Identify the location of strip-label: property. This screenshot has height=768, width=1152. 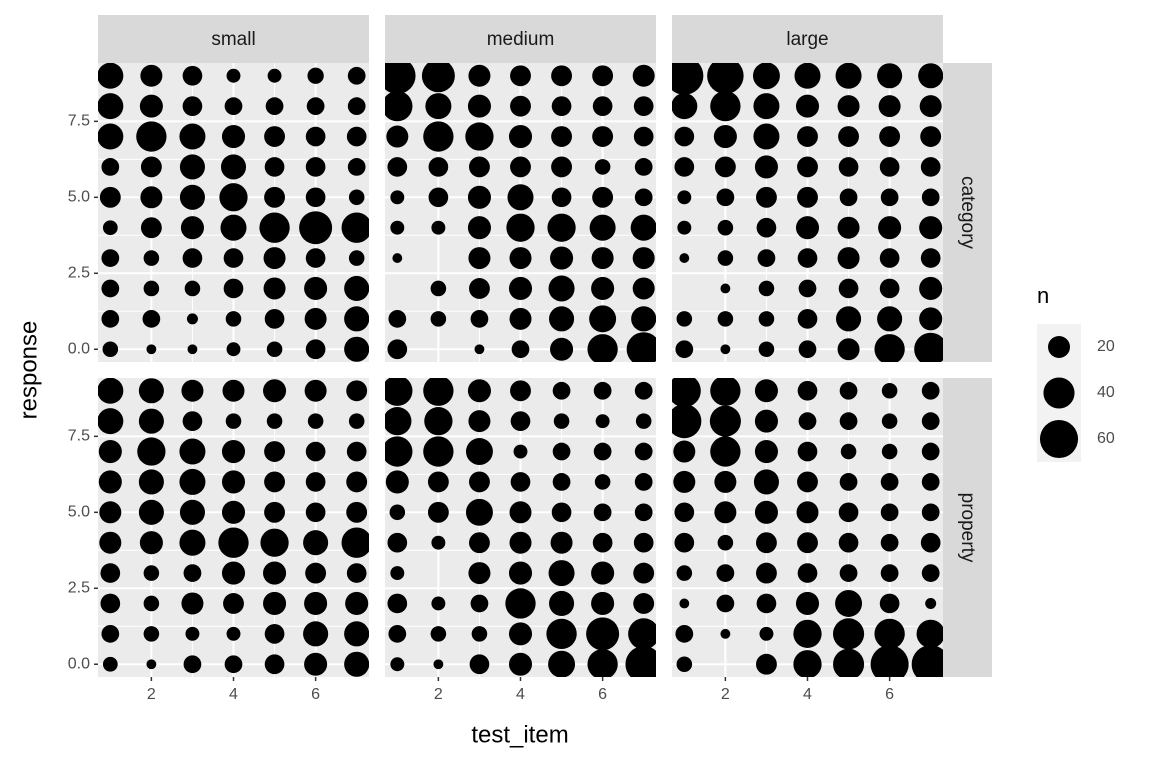
(967, 528).